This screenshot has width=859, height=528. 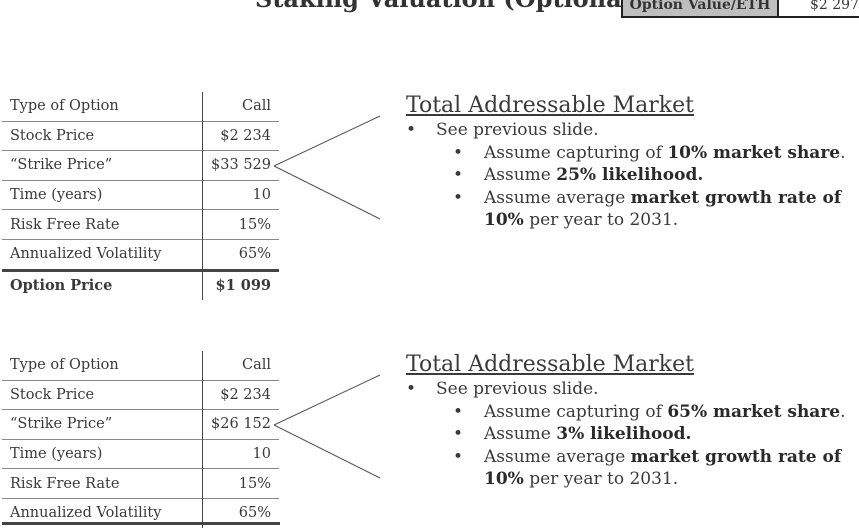 I want to click on table-row: “Strike Price” $26 152, so click(x=140, y=424).